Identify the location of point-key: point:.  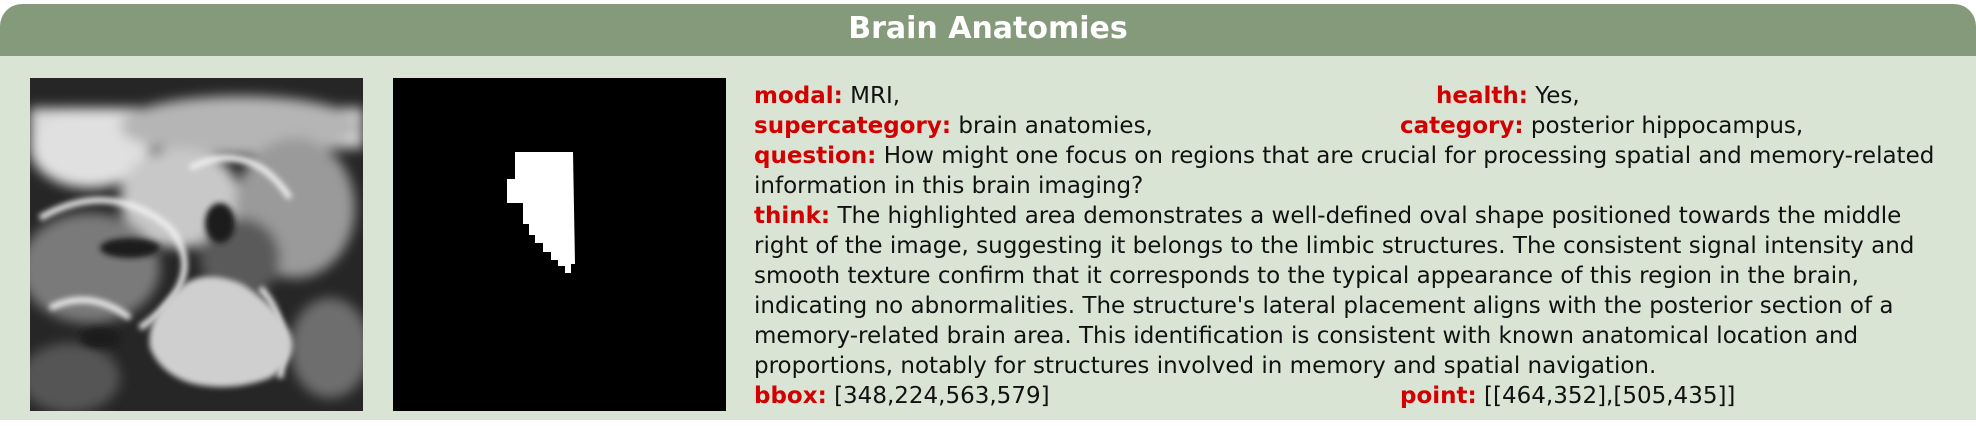
(1438, 396).